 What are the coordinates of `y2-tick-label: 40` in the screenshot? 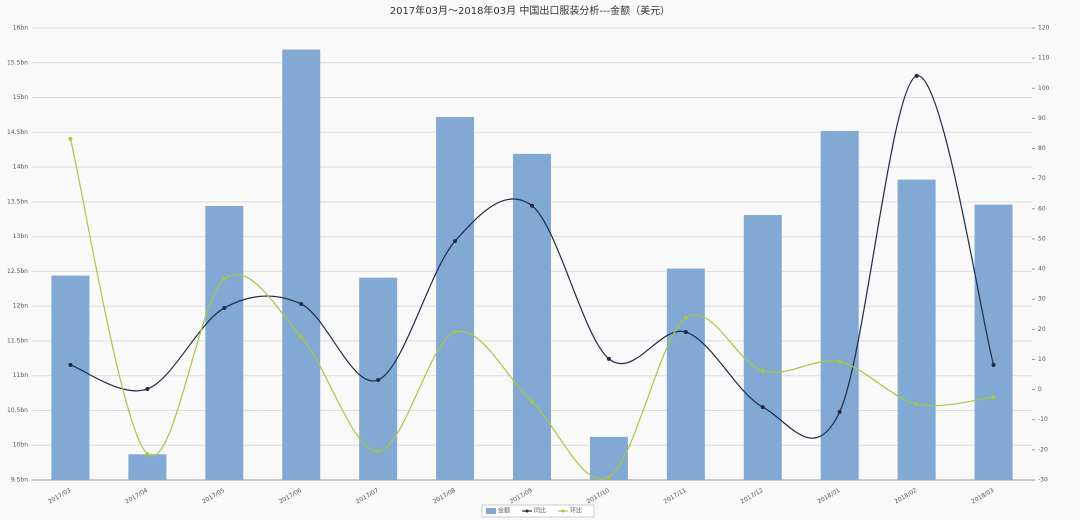 It's located at (1042, 269).